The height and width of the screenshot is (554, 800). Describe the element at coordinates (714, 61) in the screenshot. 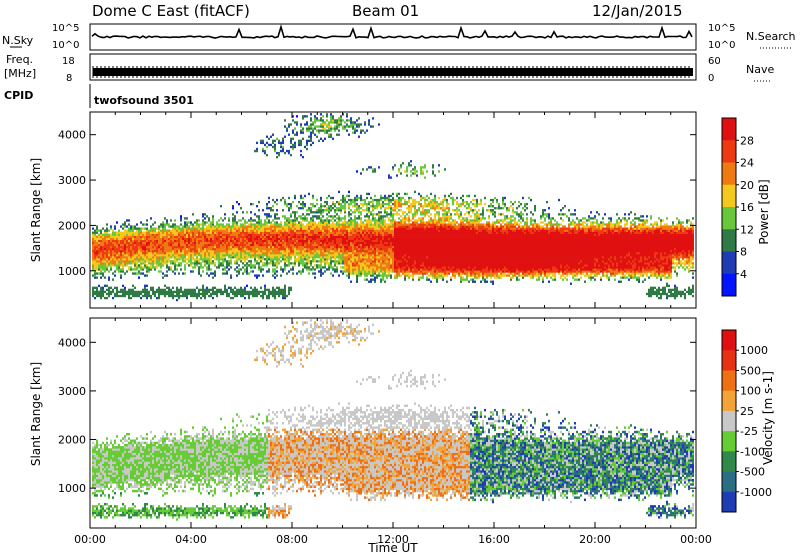

I see `nave-right-tick-top: 60` at that location.